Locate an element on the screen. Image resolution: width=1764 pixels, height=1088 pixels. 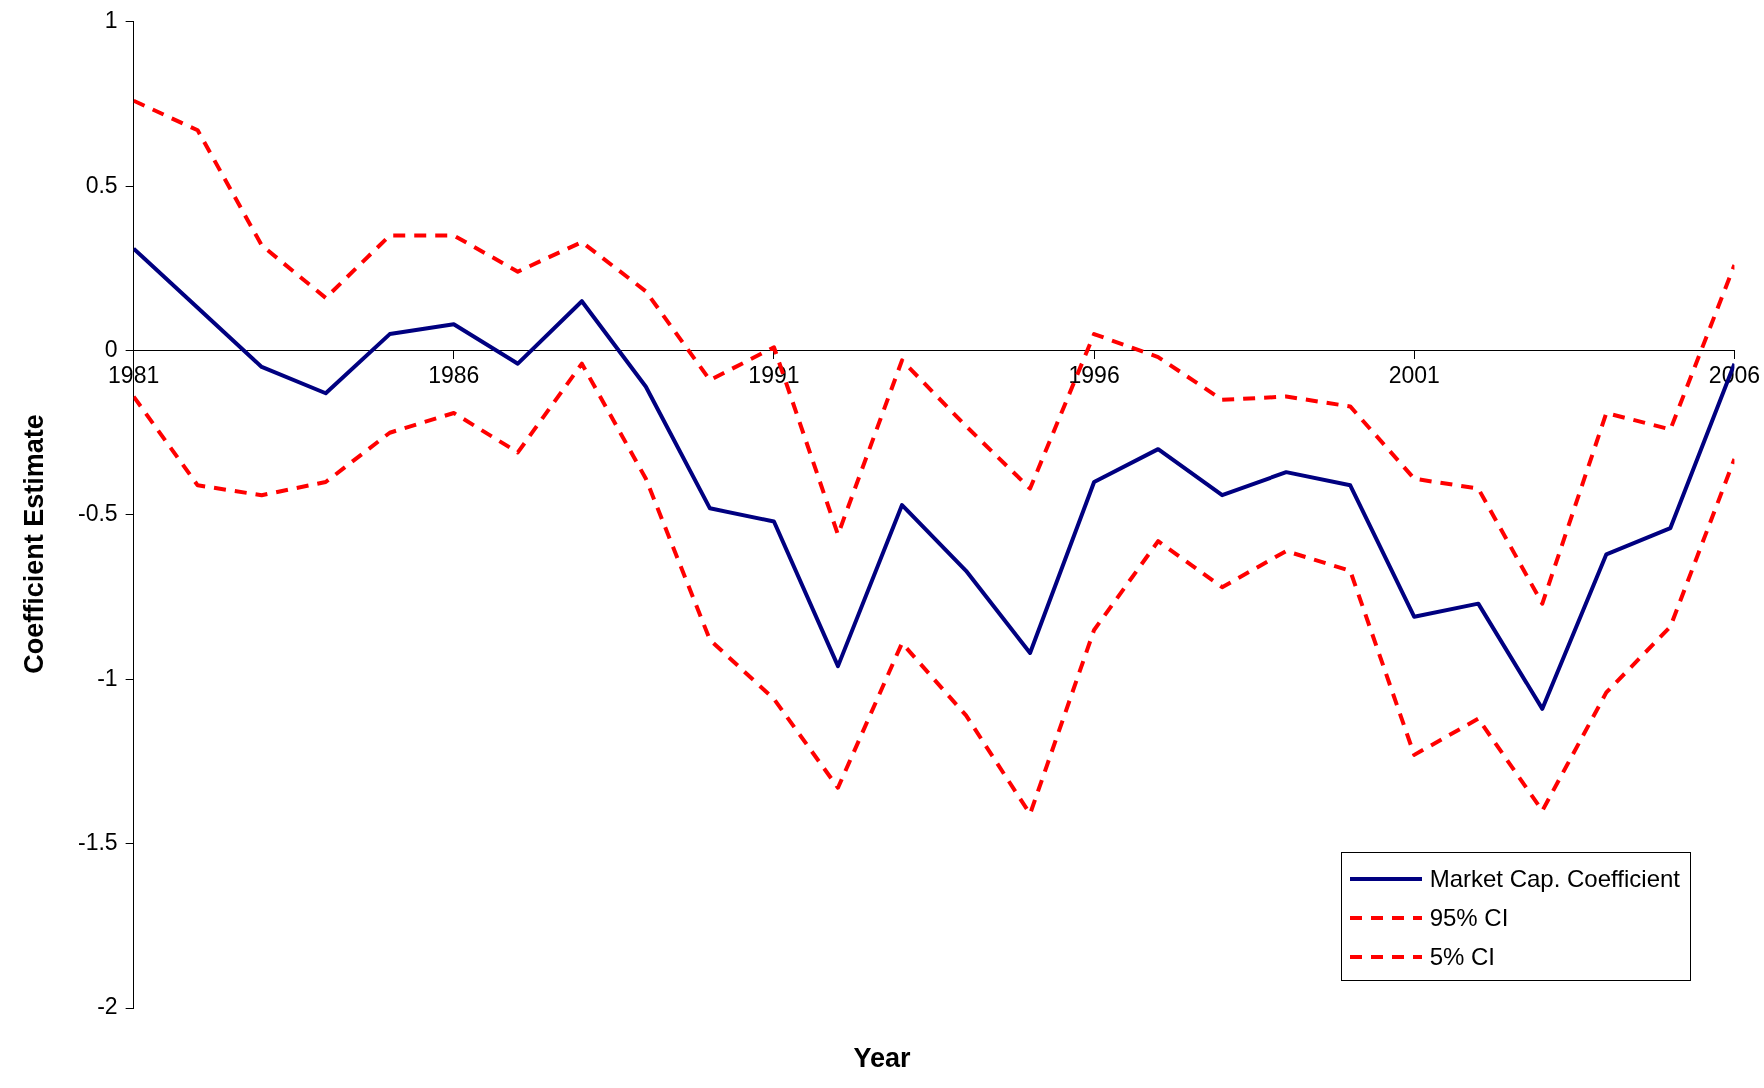
y-tick-label: -2 is located at coordinates (107, 1006).